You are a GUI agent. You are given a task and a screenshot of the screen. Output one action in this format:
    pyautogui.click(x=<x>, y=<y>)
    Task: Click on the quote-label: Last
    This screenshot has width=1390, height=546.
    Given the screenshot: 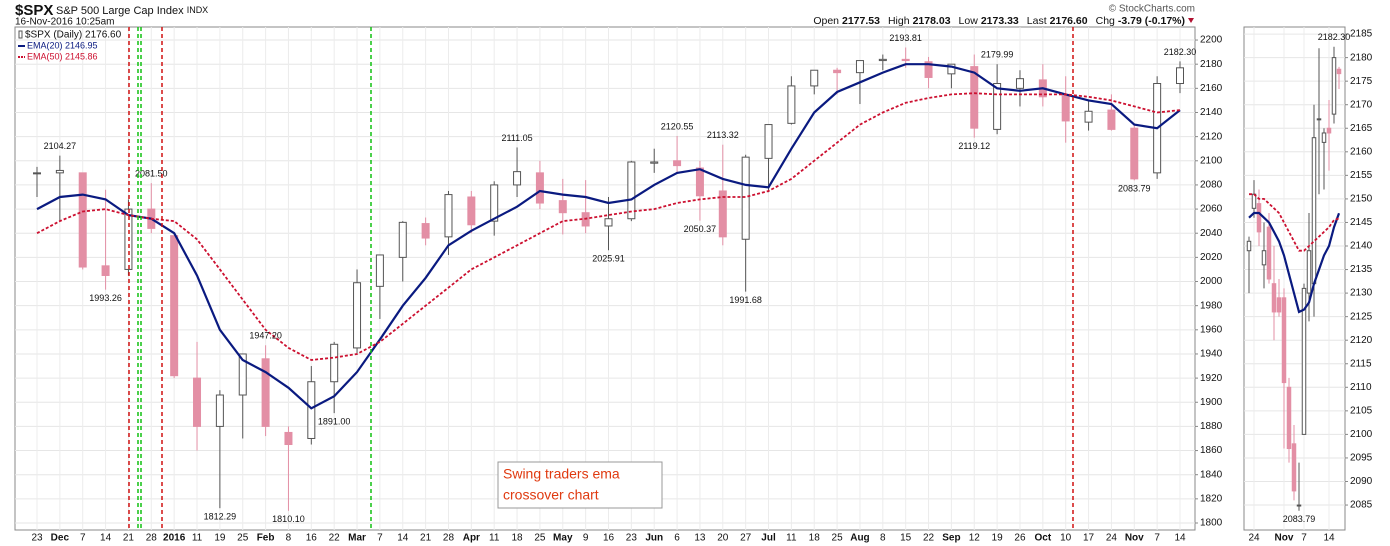 What is the action you would take?
    pyautogui.click(x=1037, y=21)
    